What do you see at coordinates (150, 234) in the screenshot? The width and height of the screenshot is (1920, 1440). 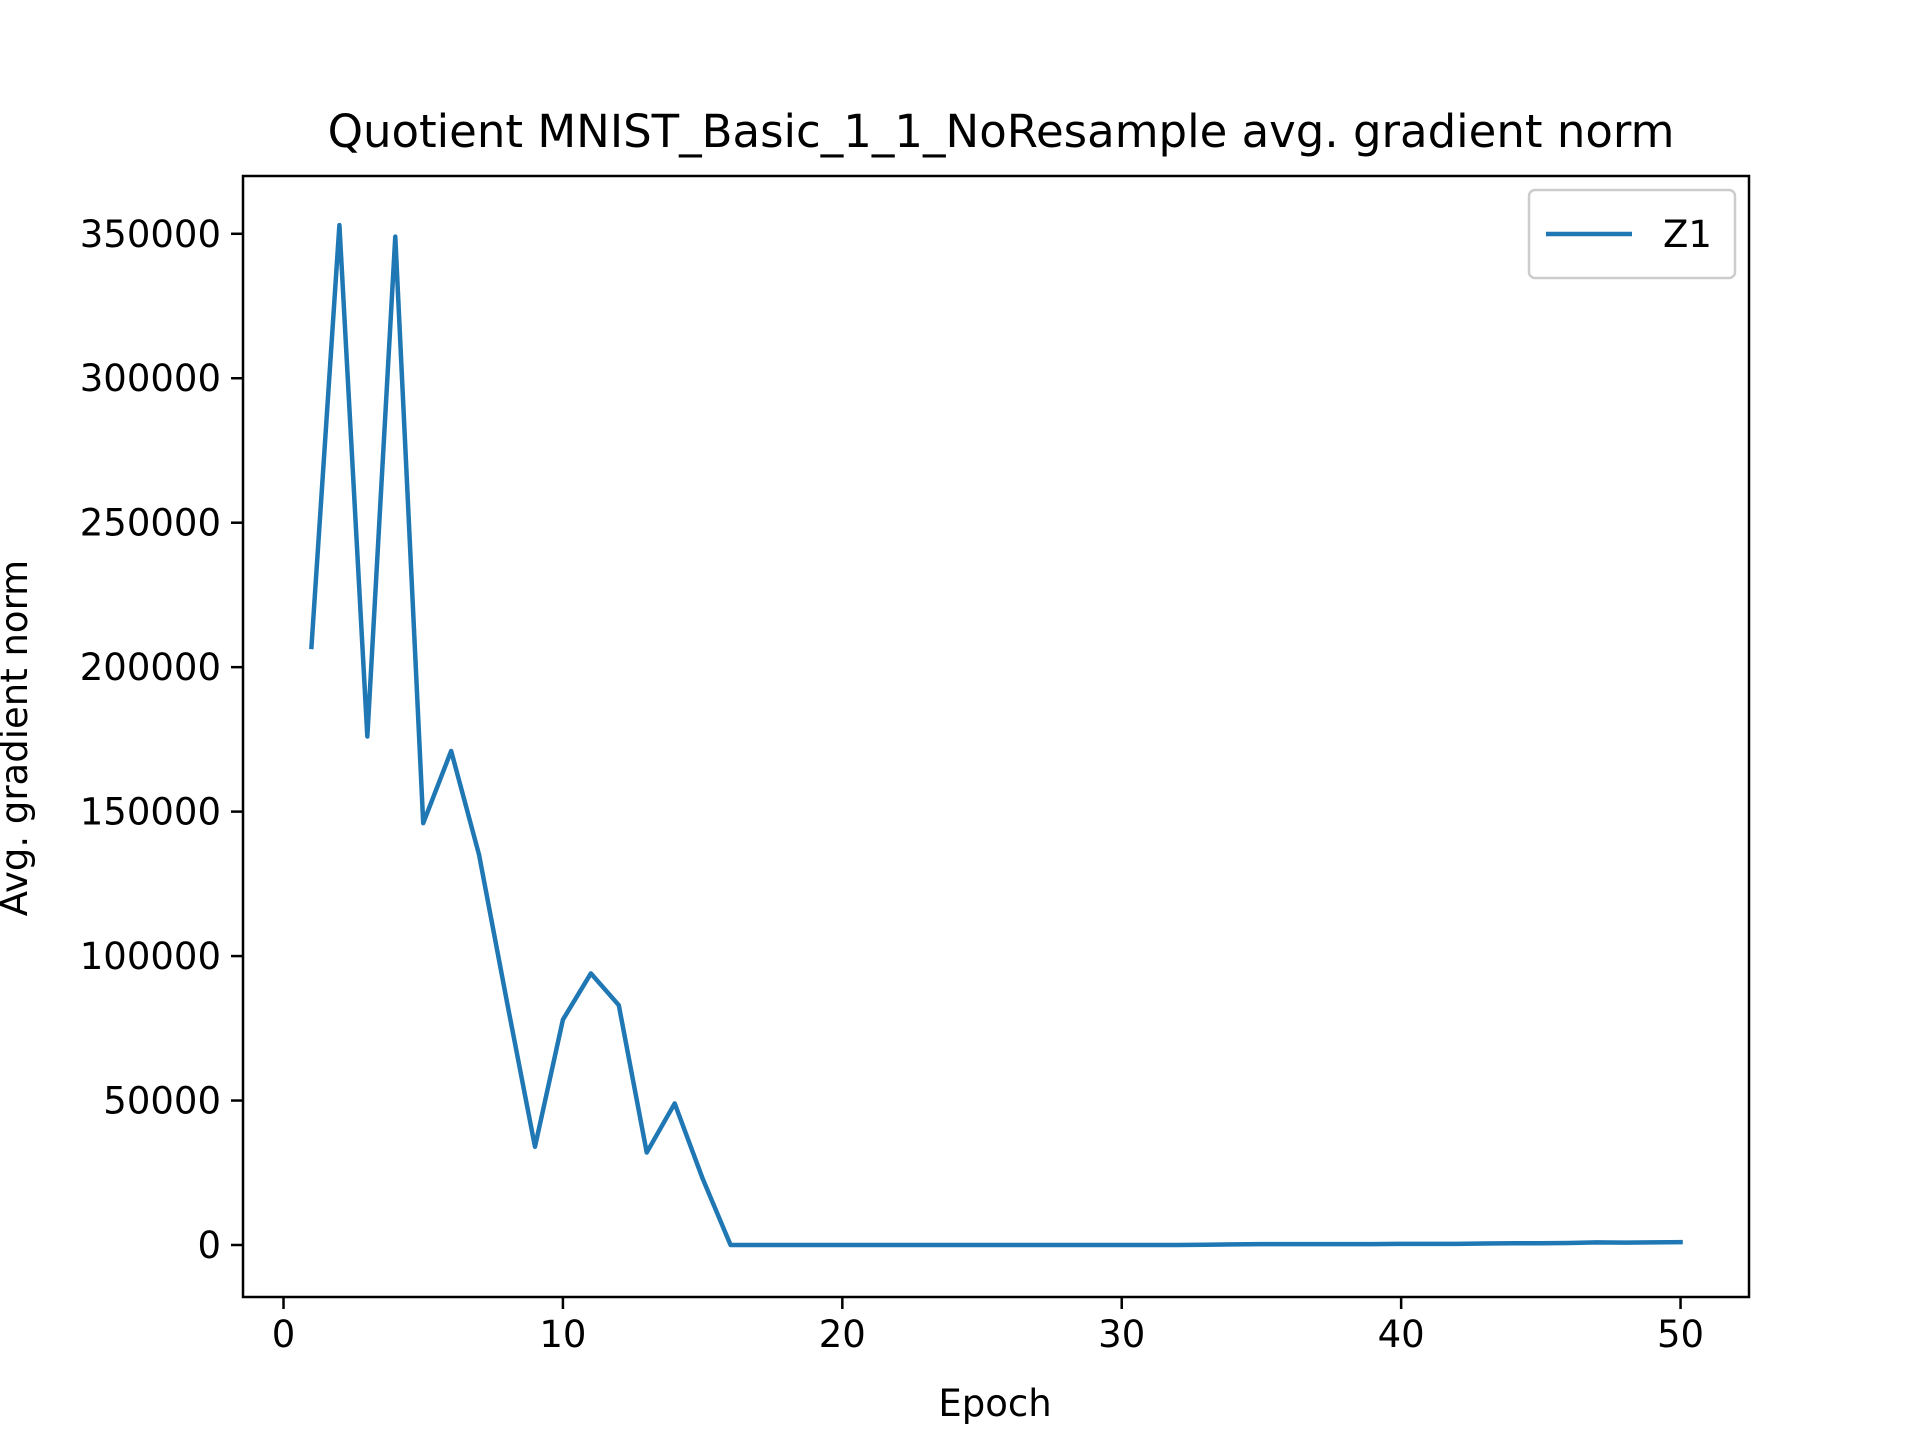 I see `y-tick-label: 350000` at bounding box center [150, 234].